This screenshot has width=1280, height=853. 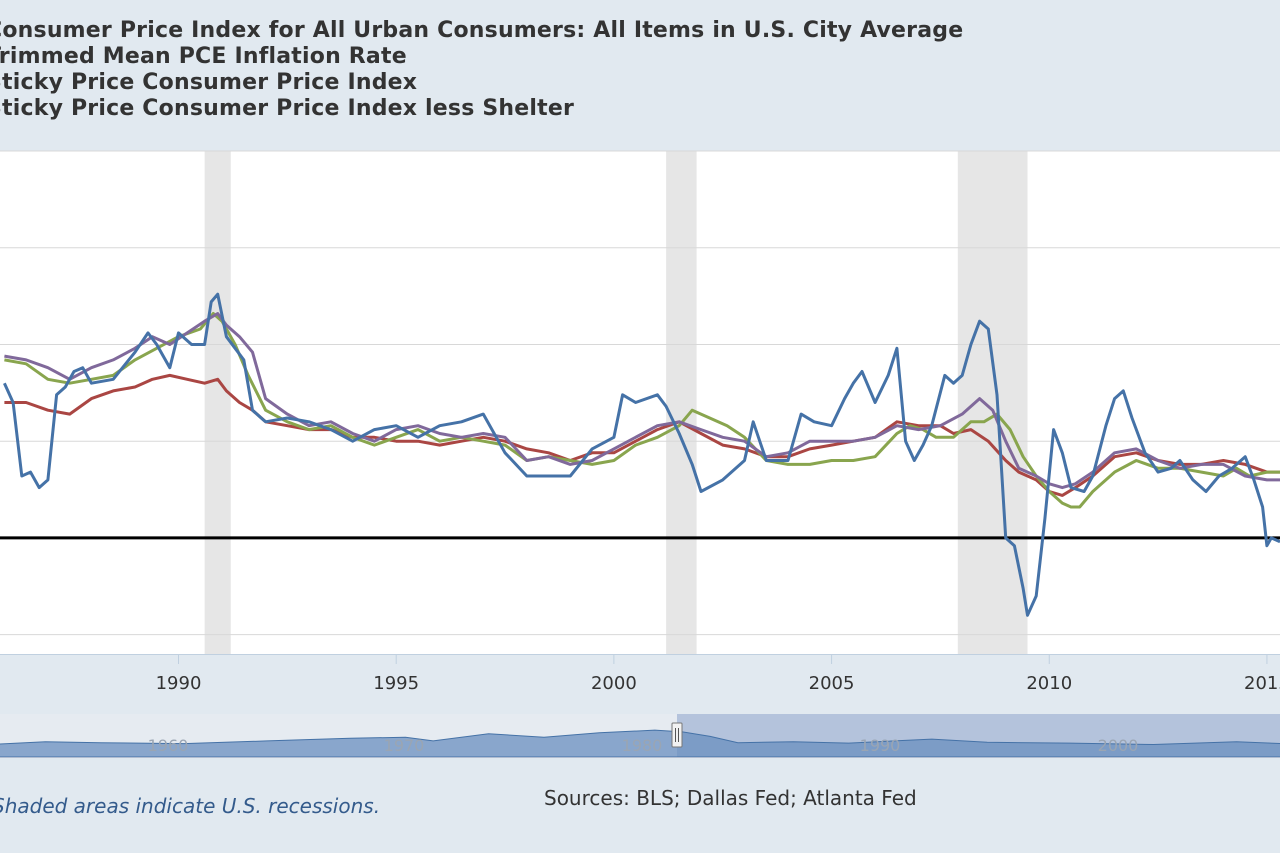 I want to click on legend-item-sticky-cpi: Sticky Price Consumer Price Index, so click(x=209, y=82).